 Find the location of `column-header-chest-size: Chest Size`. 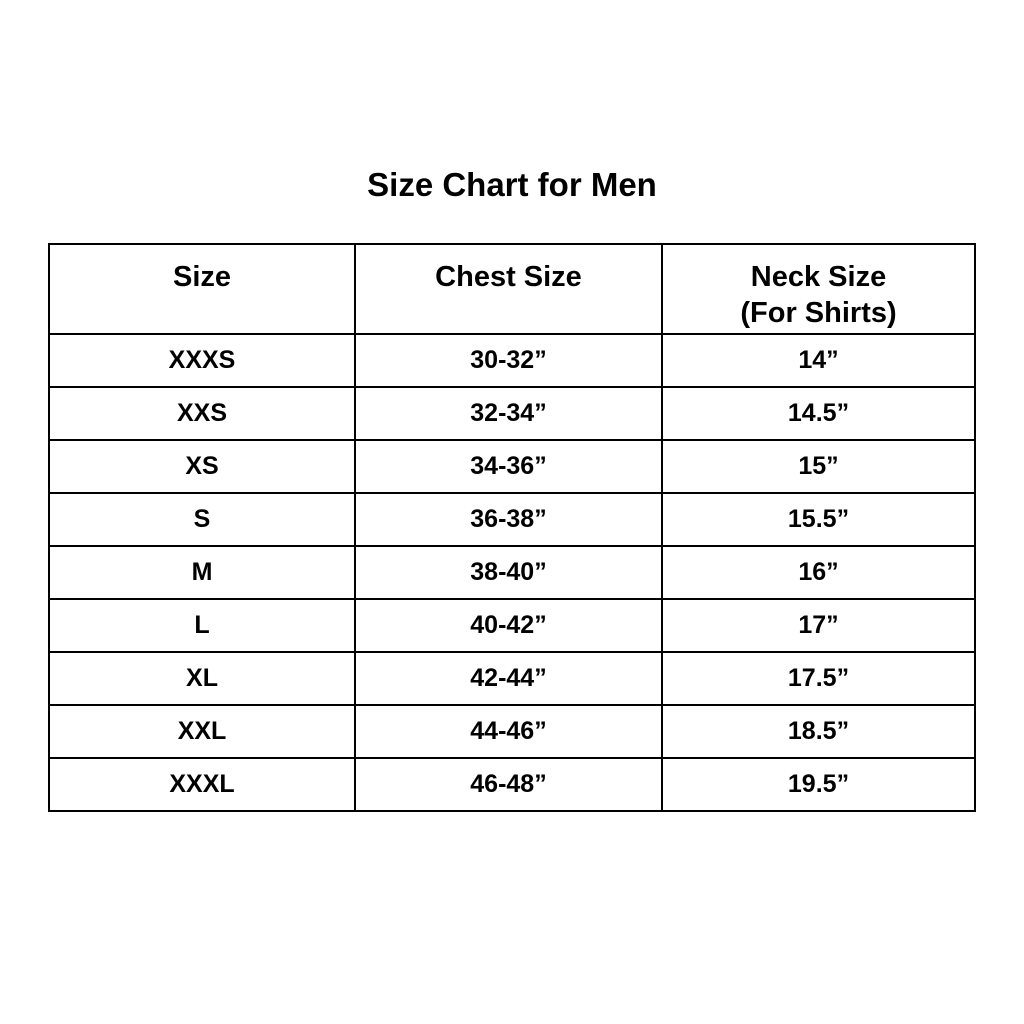

column-header-chest-size: Chest Size is located at coordinates (508, 289).